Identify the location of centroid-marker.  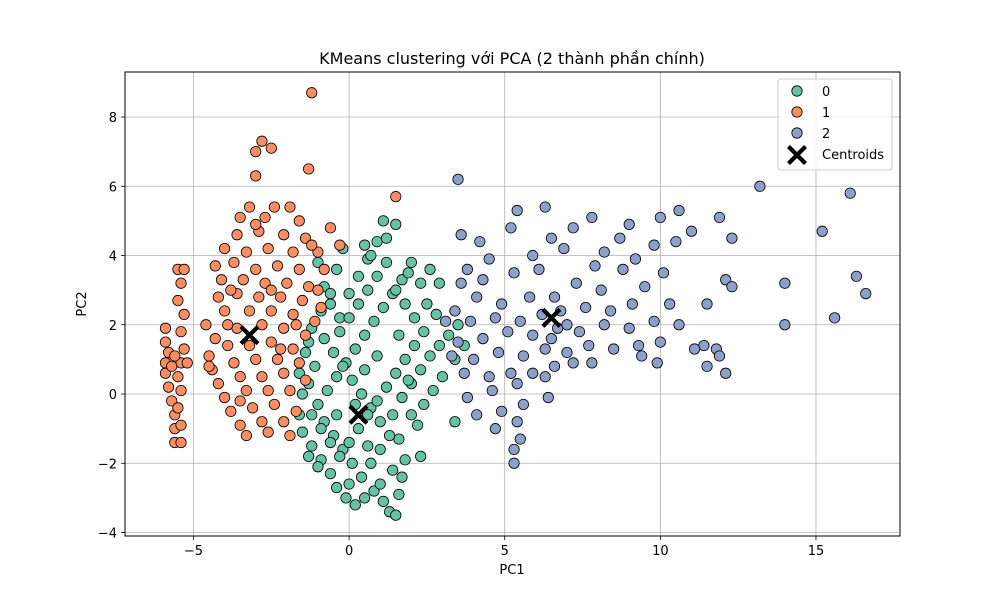
(358, 414).